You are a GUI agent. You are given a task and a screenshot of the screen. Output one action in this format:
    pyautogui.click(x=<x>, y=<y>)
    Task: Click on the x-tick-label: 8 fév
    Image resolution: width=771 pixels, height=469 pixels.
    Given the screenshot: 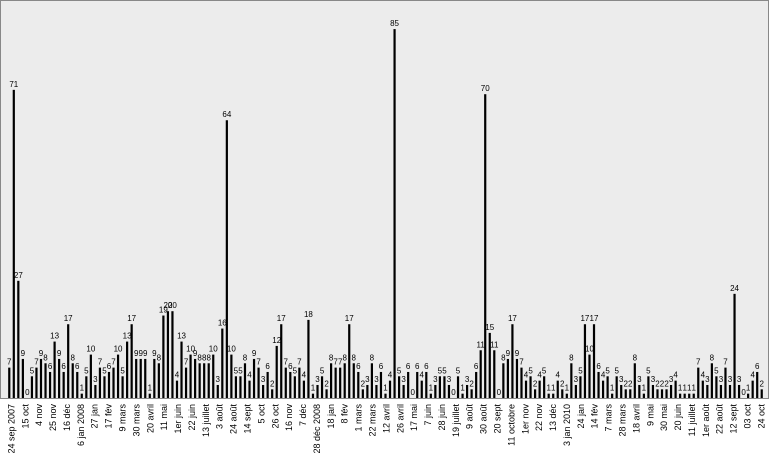 What is the action you would take?
    pyautogui.click(x=345, y=414)
    